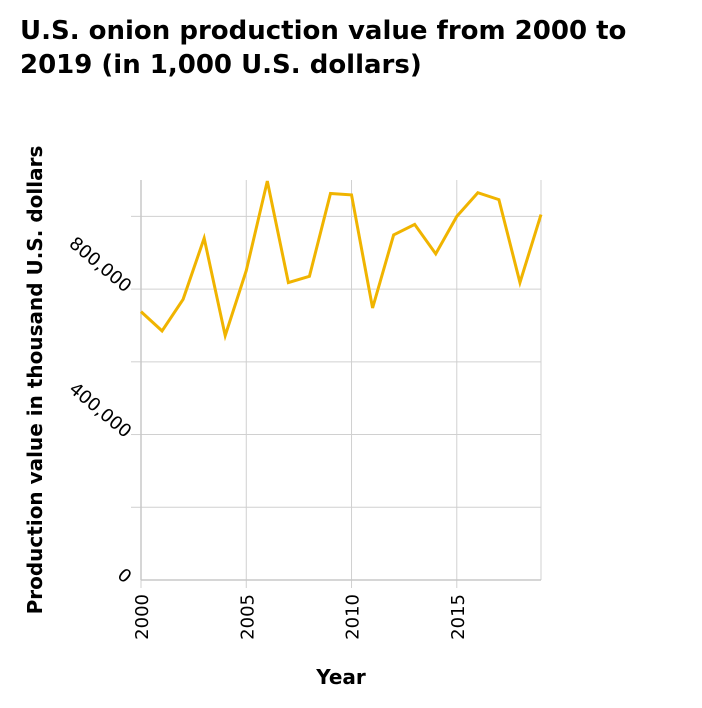 This screenshot has height=708, width=702. I want to click on x-tick-labels: 2000 2005 2010 2015, so click(300, 617).